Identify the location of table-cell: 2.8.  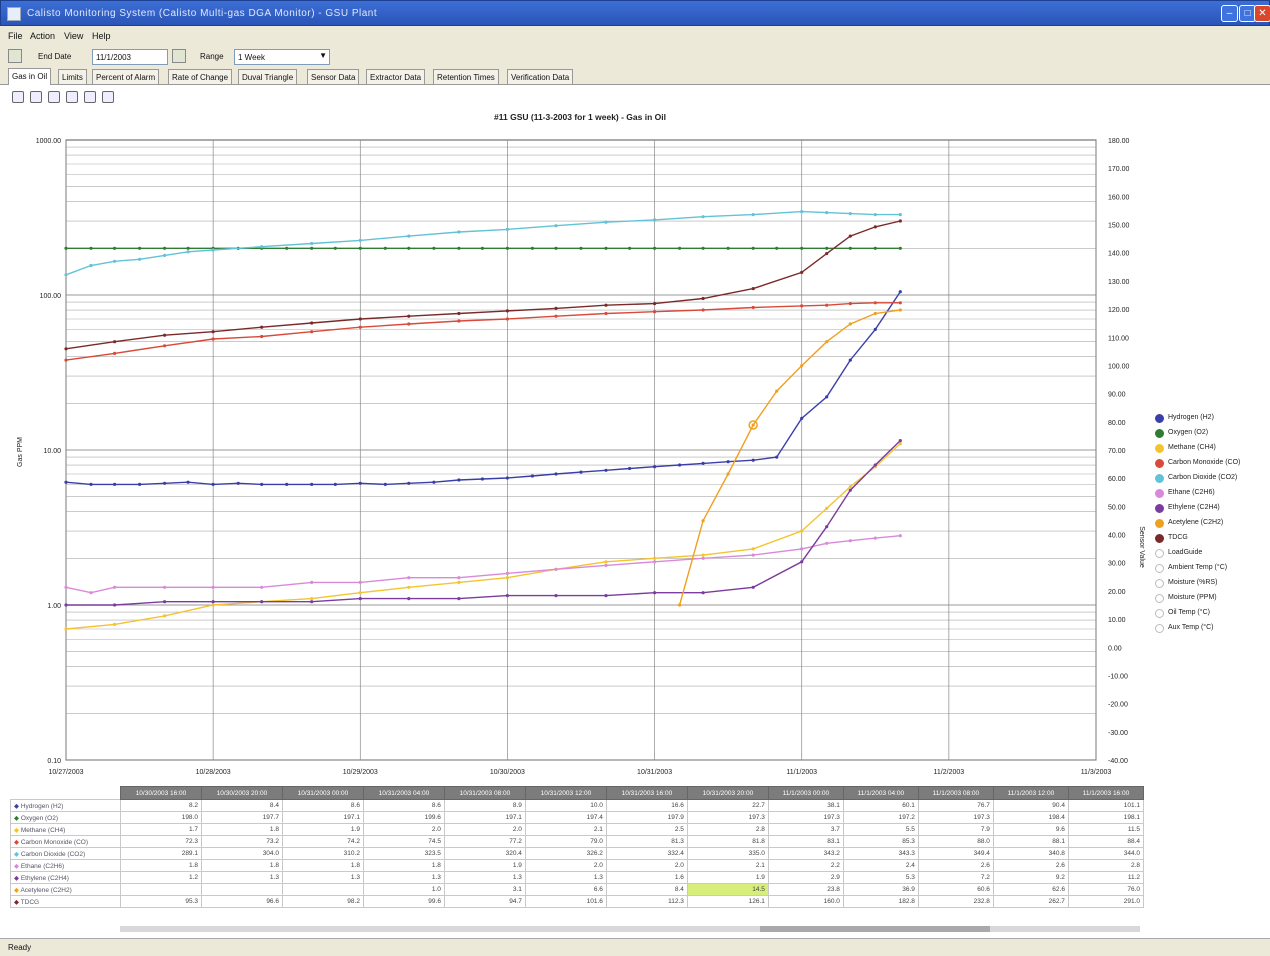
(727, 829).